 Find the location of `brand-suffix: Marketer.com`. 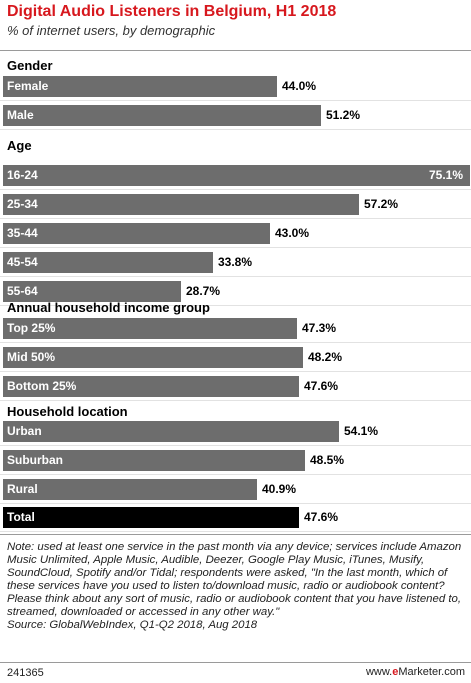

brand-suffix: Marketer.com is located at coordinates (431, 672).